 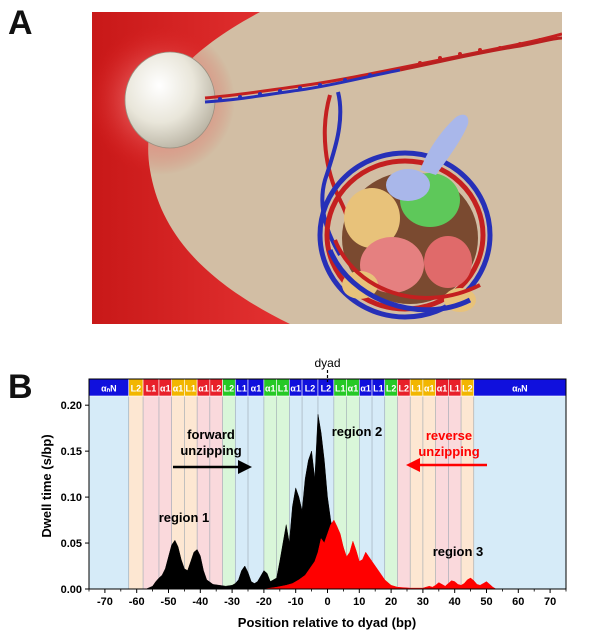 I want to click on segment-label-24: α1, so click(x=442, y=389).